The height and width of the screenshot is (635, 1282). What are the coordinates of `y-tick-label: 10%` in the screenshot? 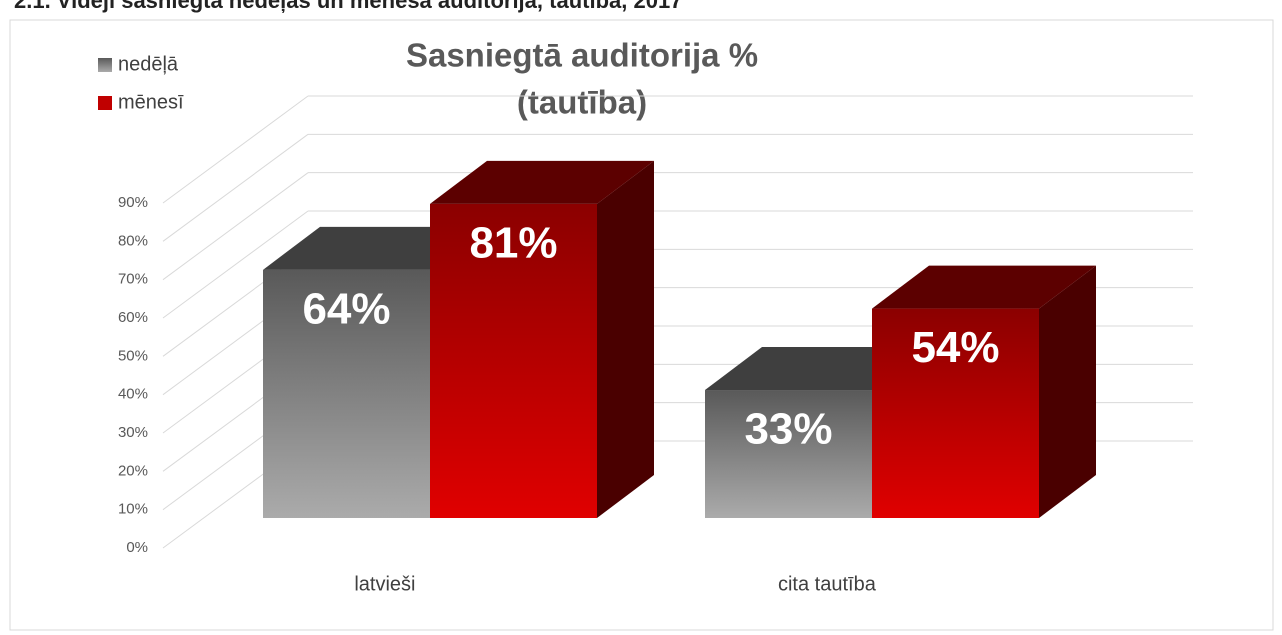 It's located at (133, 509).